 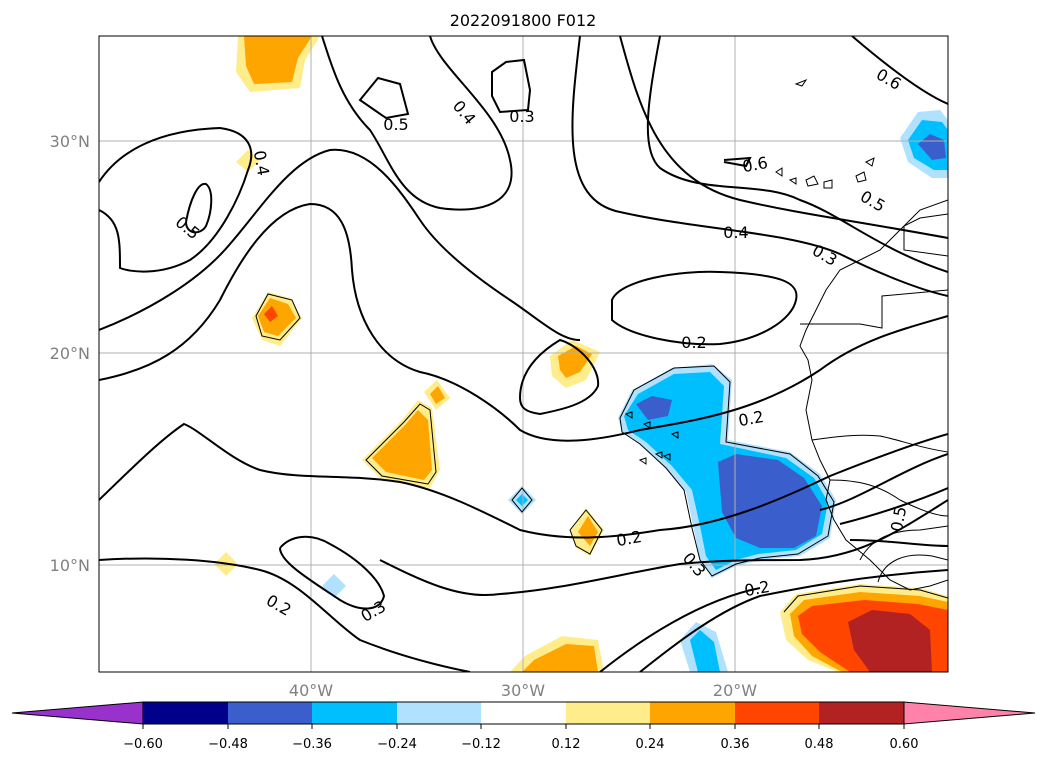 I want to click on lon-label-20w: 20°W, so click(x=735, y=690).